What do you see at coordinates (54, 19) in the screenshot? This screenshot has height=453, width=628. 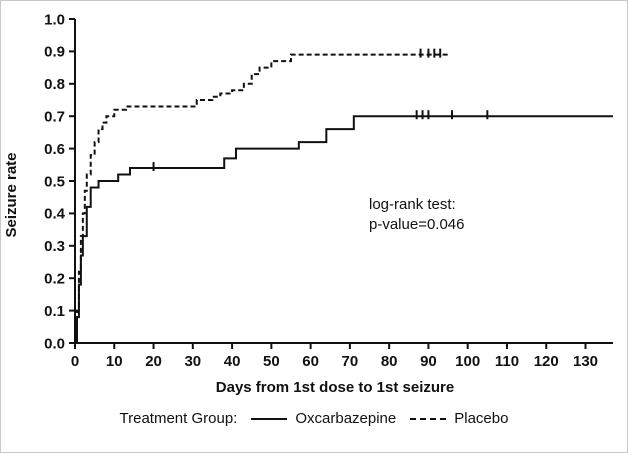 I see `y-tick-label: 1.0` at bounding box center [54, 19].